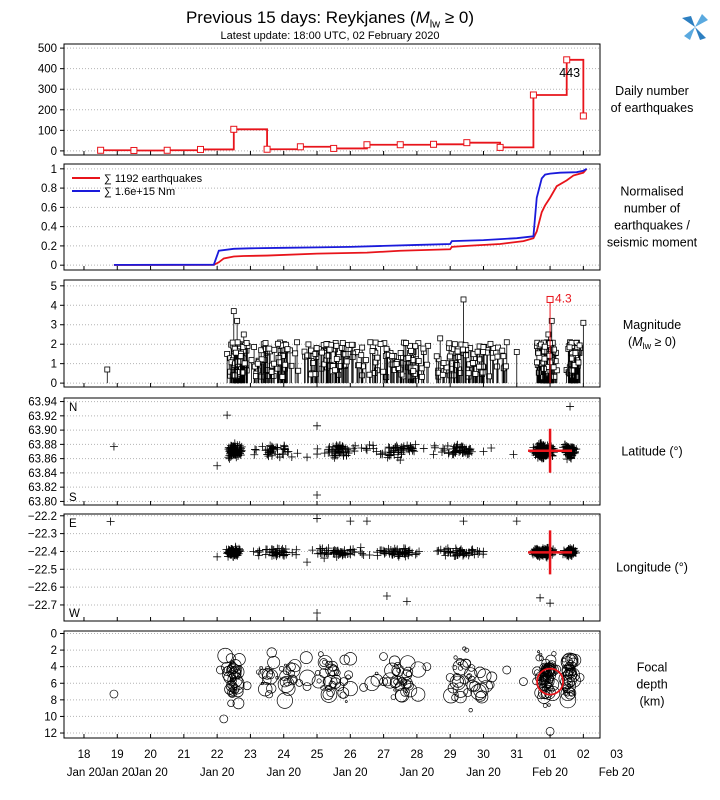 Image resolution: width=720 pixels, height=800 pixels. Describe the element at coordinates (652, 209) in the screenshot. I see `panel-label-line: number of` at that location.